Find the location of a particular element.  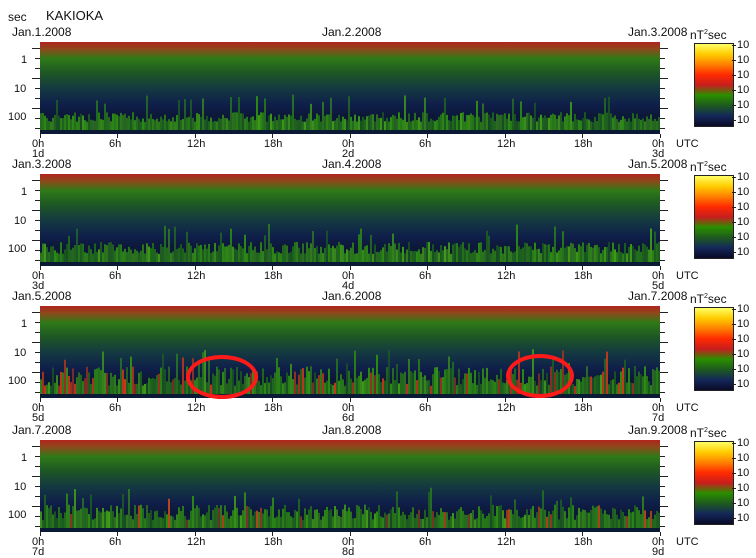

unit-exp: 2 is located at coordinates (706, 164).